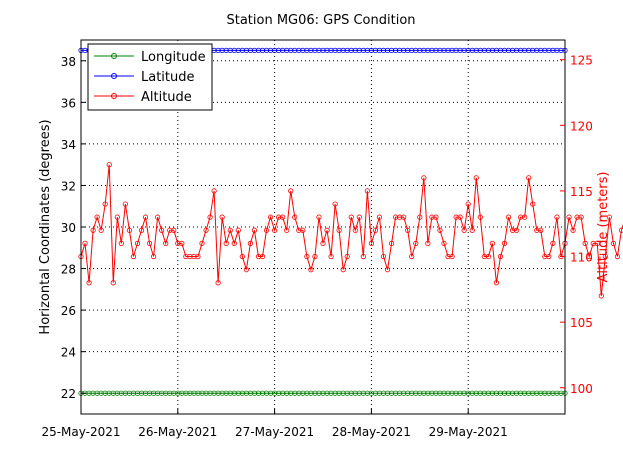 This screenshot has height=466, width=623. I want to click on left-tick-label: 34, so click(68, 145).